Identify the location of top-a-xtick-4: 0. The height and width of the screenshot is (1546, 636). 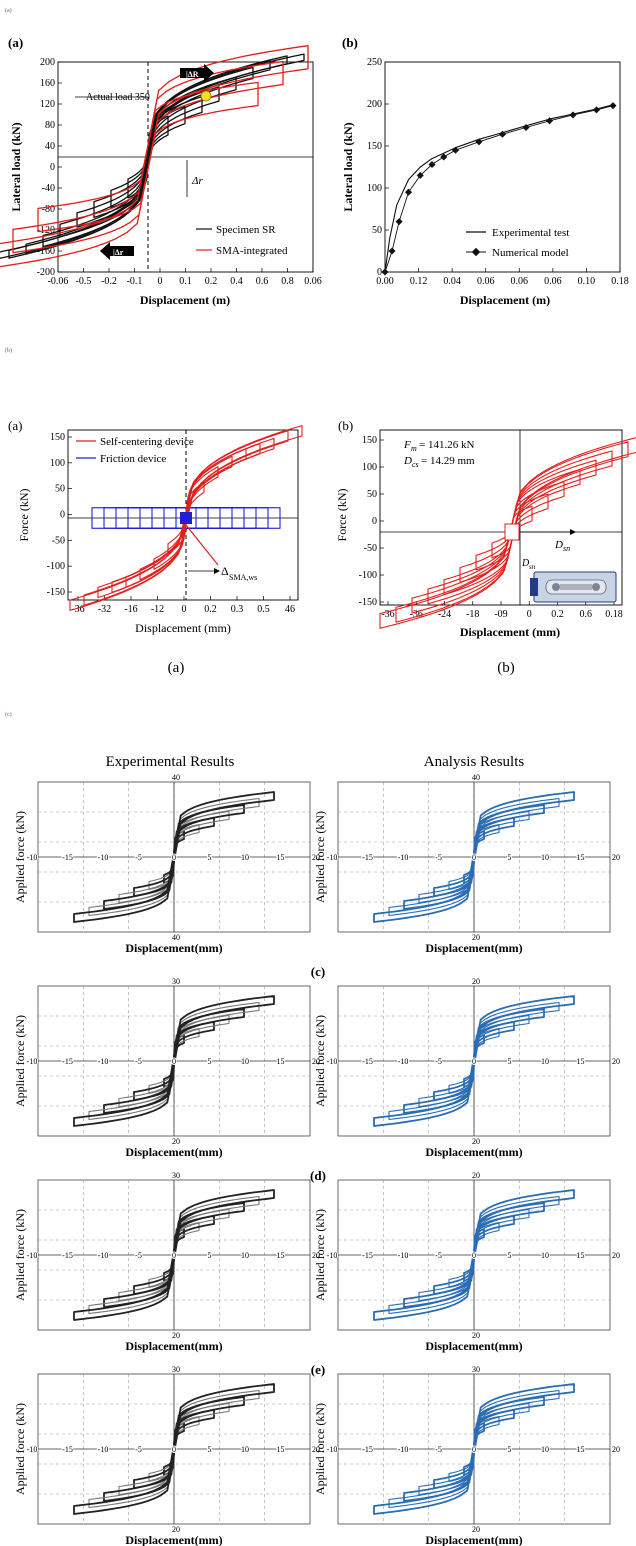
(160, 281).